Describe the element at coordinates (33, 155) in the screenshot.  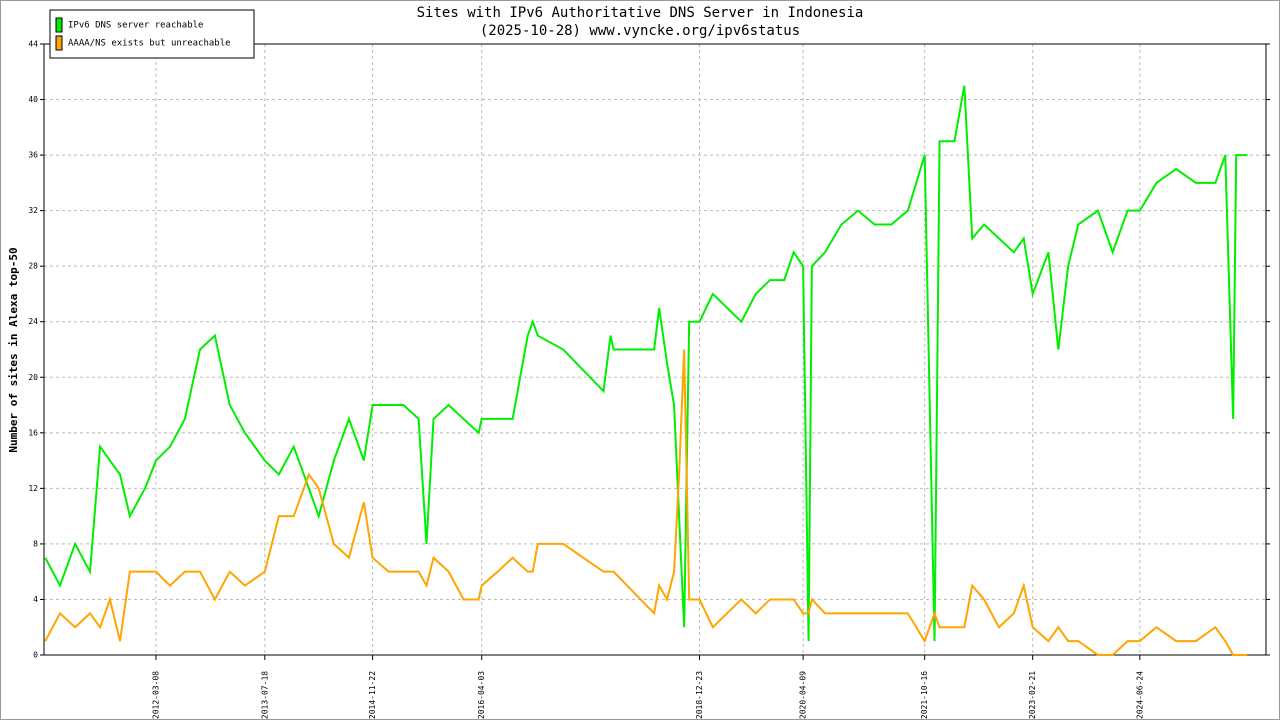
I see `y-tick-label: 36` at that location.